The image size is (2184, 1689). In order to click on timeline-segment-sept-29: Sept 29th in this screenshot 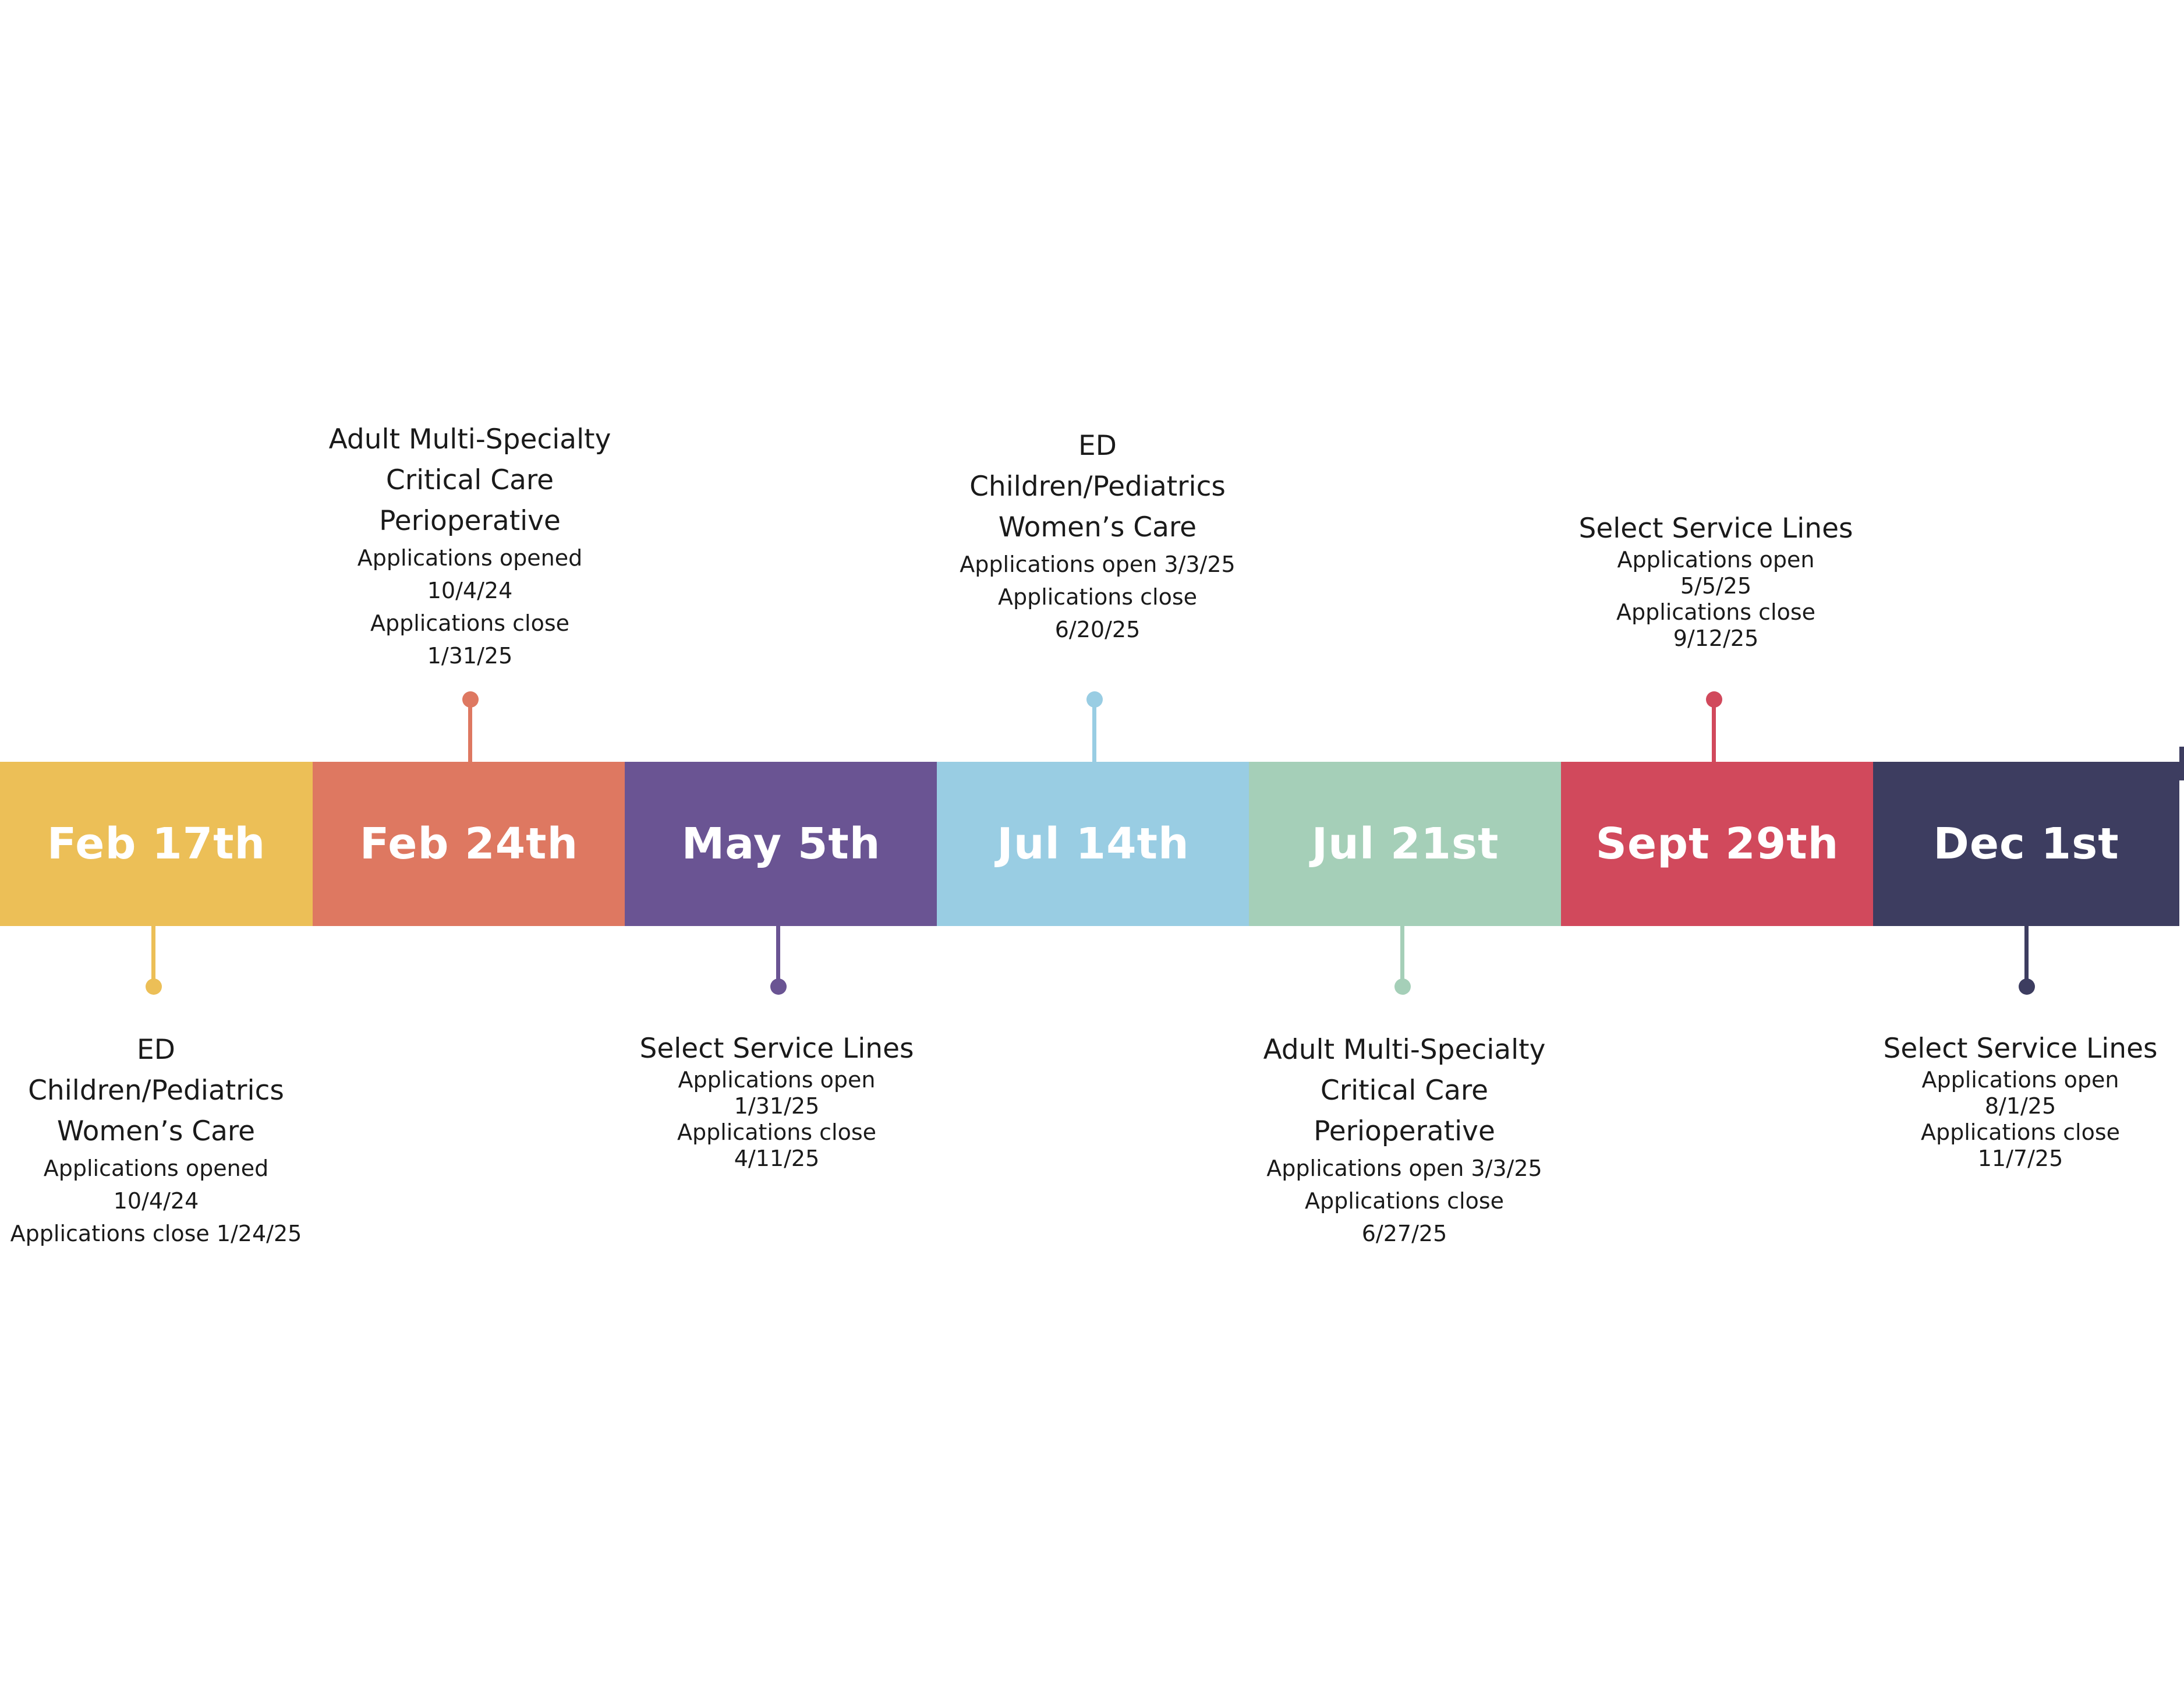, I will do `click(1717, 844)`.